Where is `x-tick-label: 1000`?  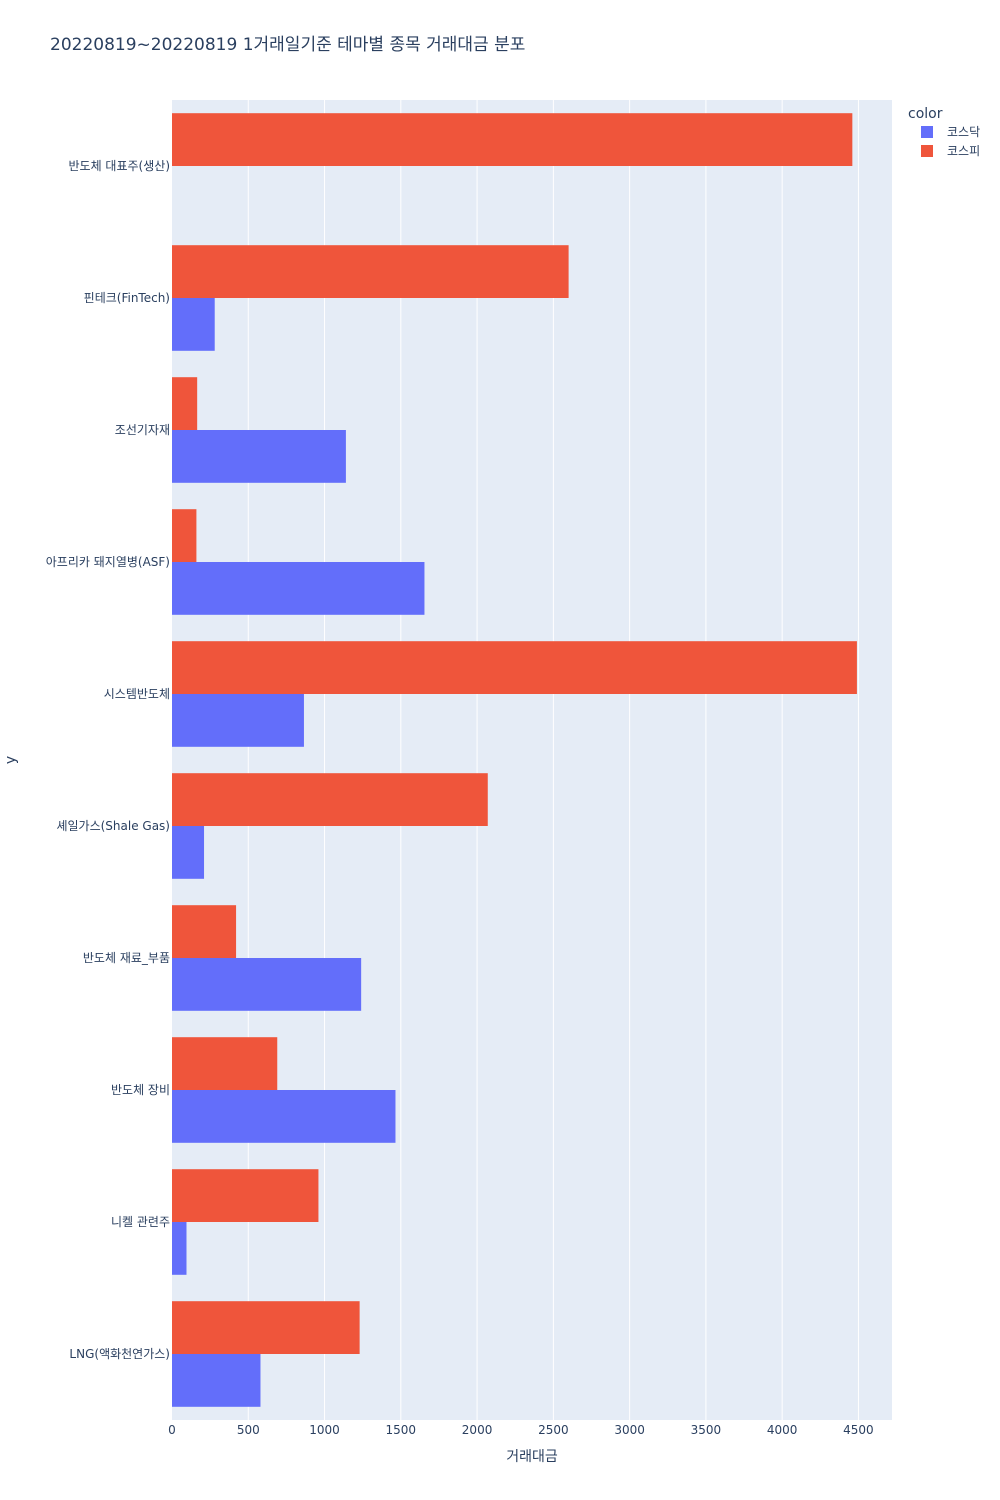
x-tick-label: 1000 is located at coordinates (324, 1430).